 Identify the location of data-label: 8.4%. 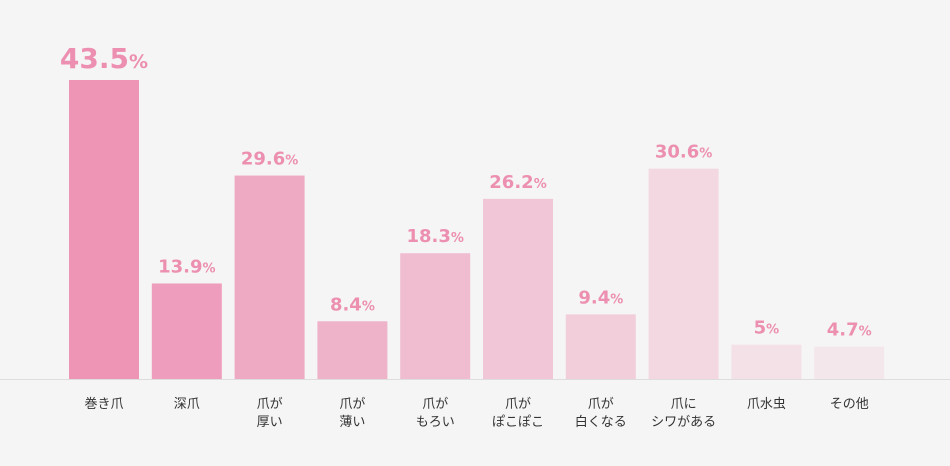
(352, 304).